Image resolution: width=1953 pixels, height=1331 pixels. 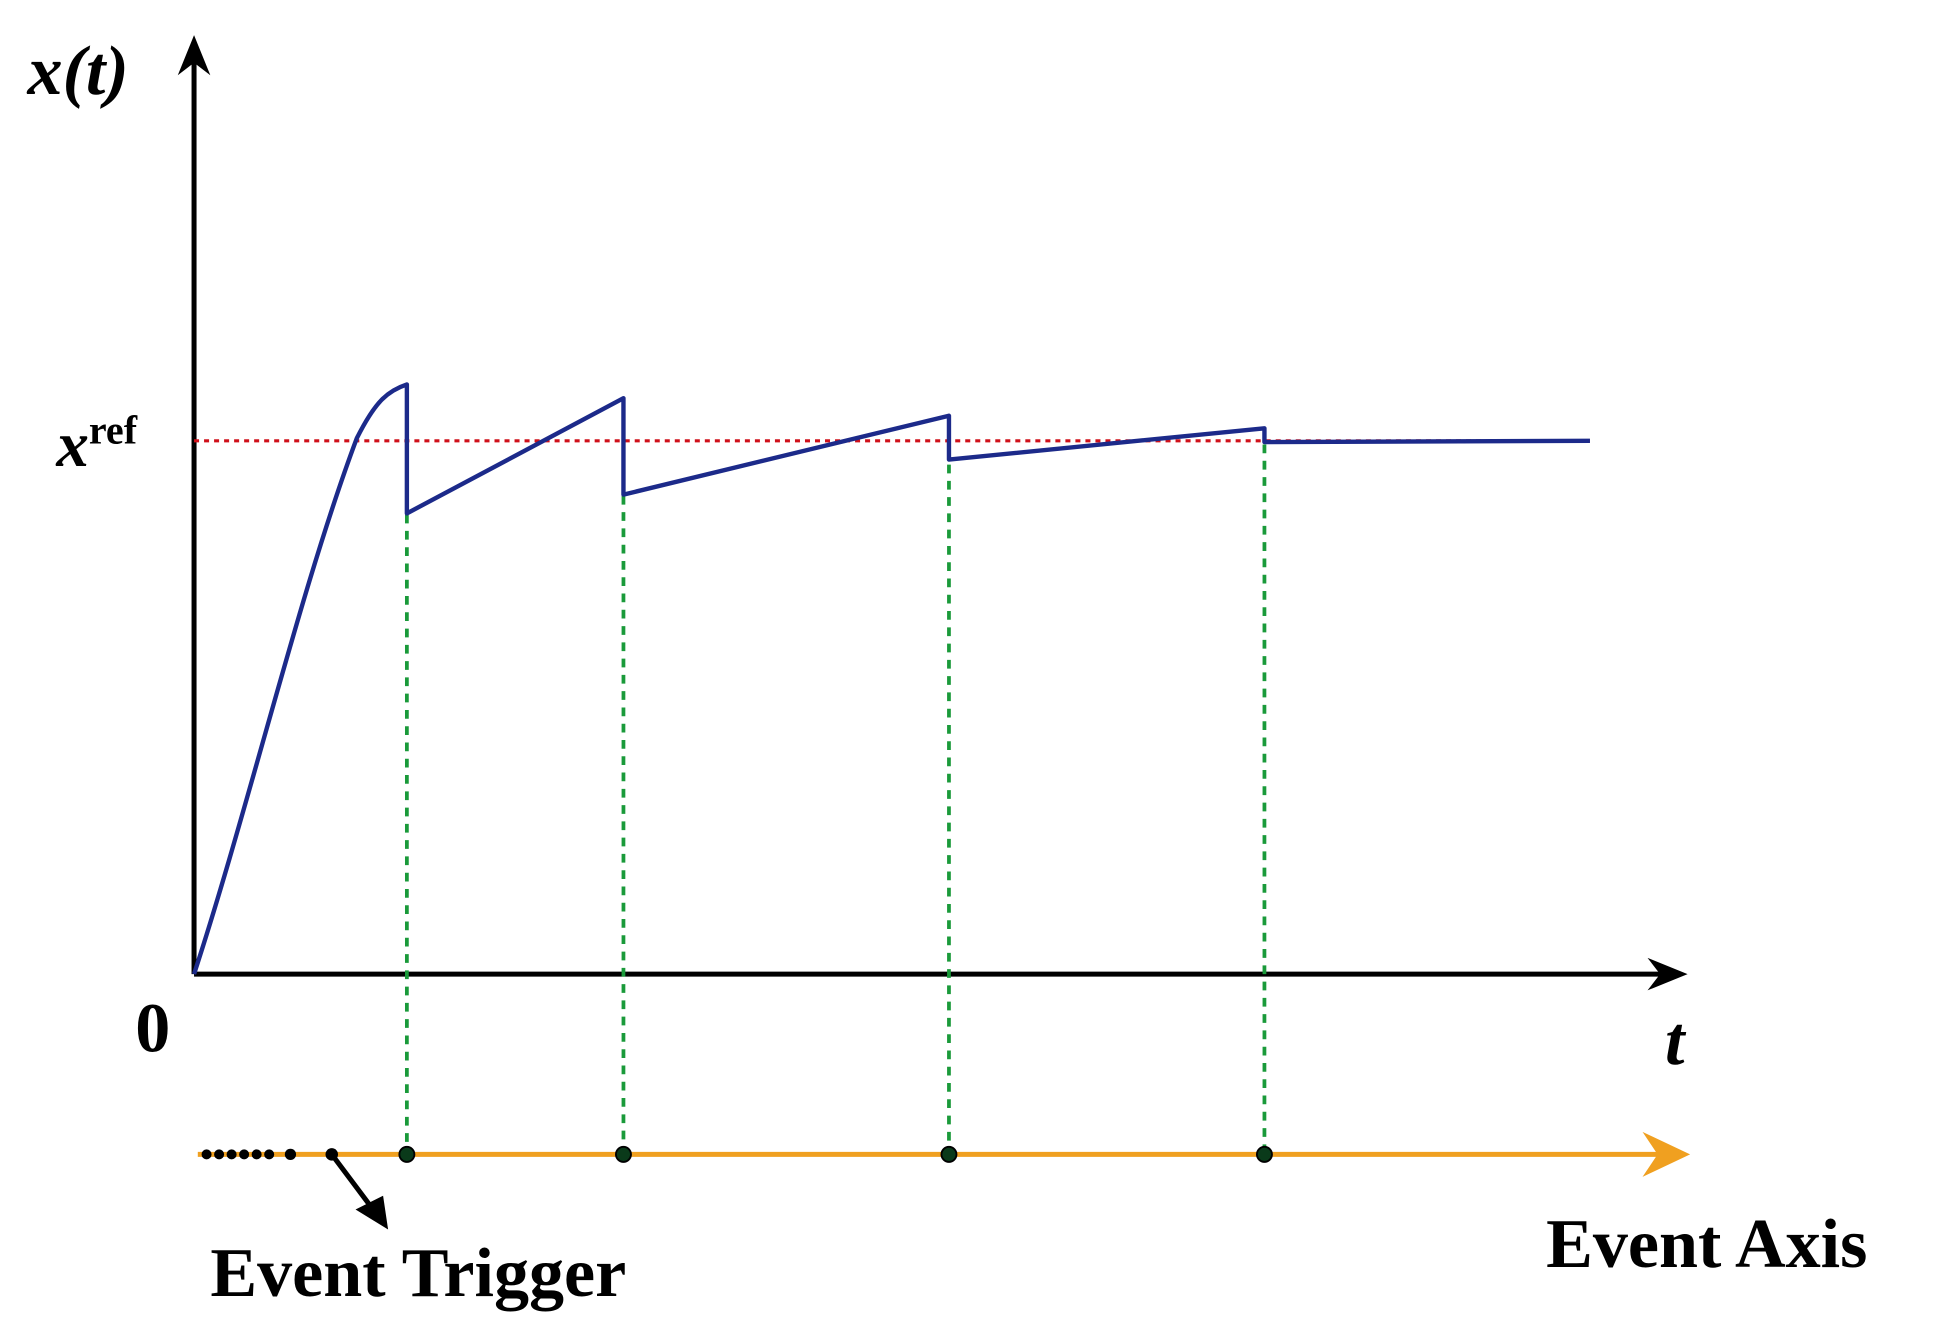 I want to click on y-axis-label: x(t), so click(x=78, y=71).